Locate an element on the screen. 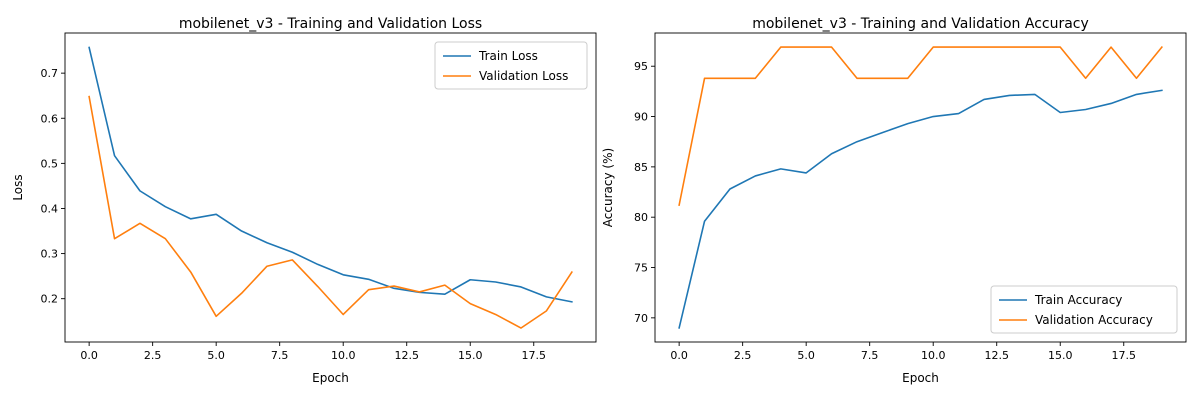  legend-label: Train Accuracy is located at coordinates (1078, 300).